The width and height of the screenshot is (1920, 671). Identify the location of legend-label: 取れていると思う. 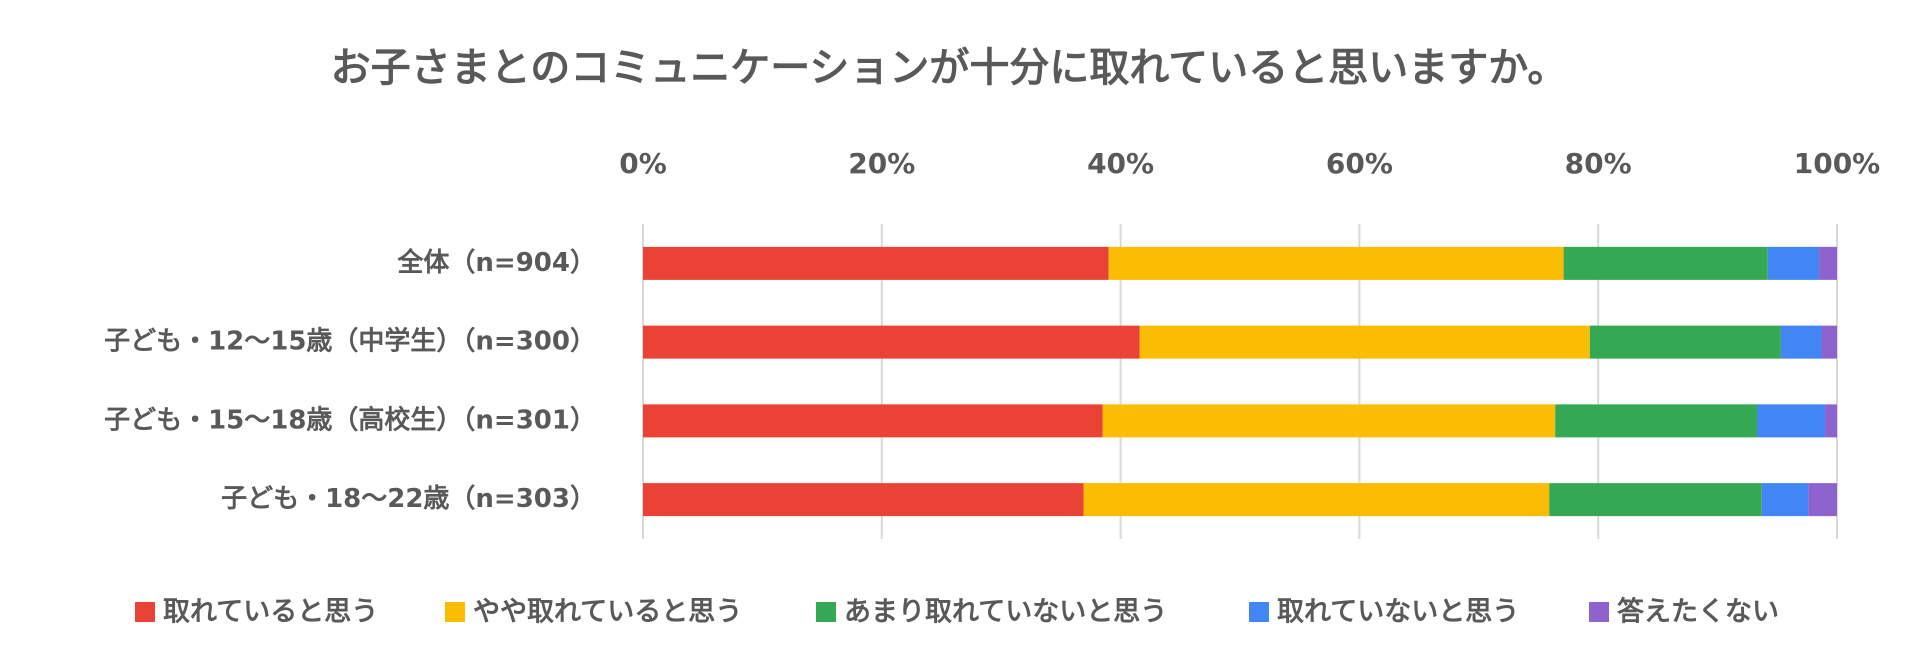
(270, 612).